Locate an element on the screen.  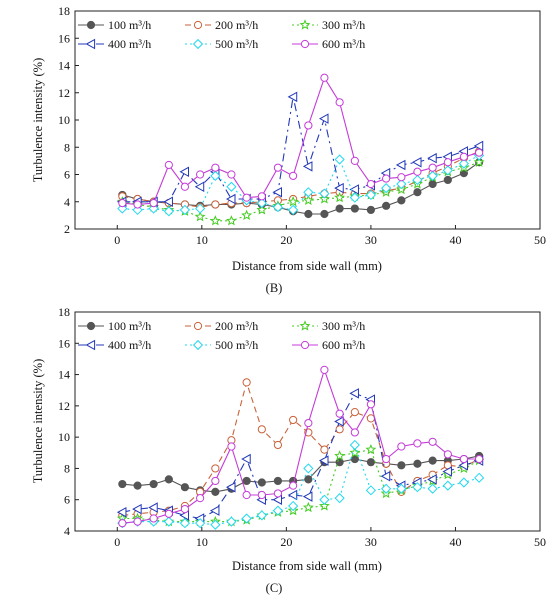
x-tick-label: 20 is located at coordinates (286, 240).